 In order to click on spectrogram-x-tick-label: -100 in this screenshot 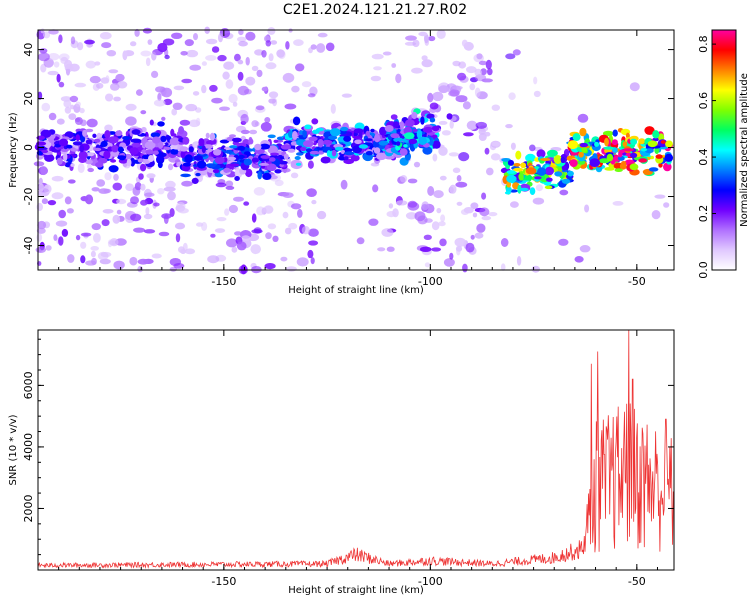, I will do `click(430, 281)`.